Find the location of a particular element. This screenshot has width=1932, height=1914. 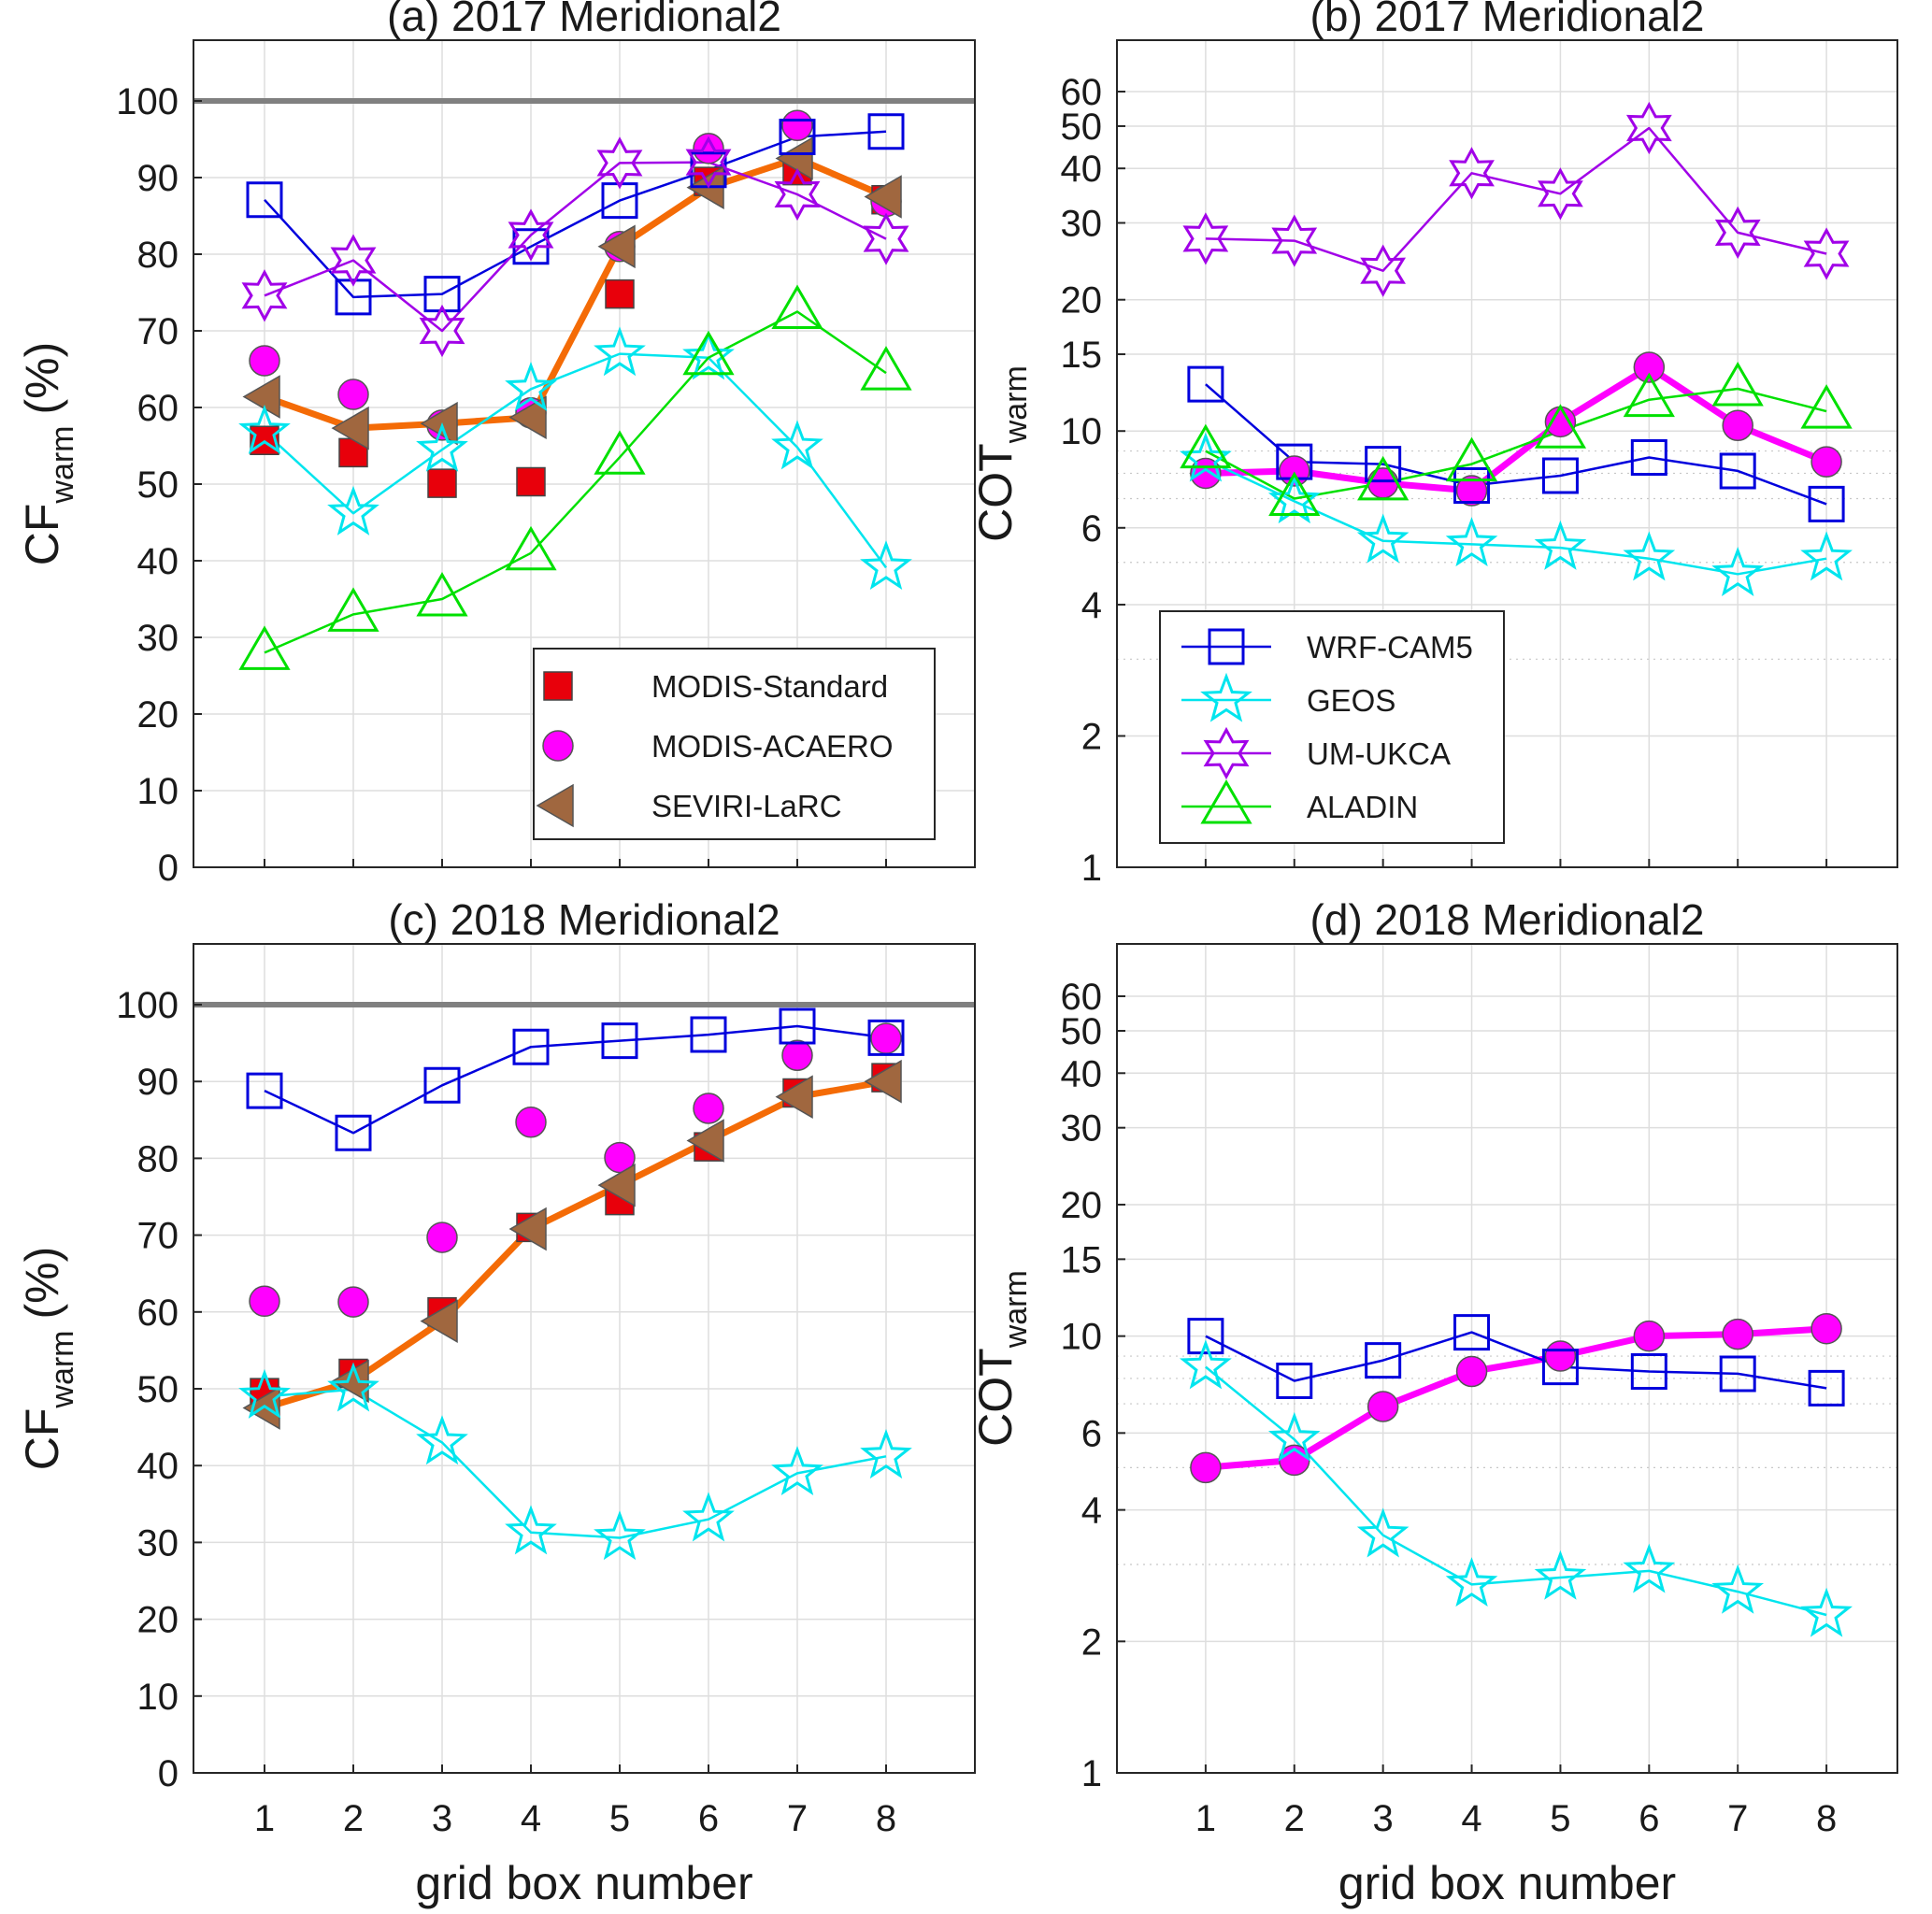

panel-b-legend: WRF-CAM5 GEOS UM-UKCA ALADIN is located at coordinates (1332, 727).